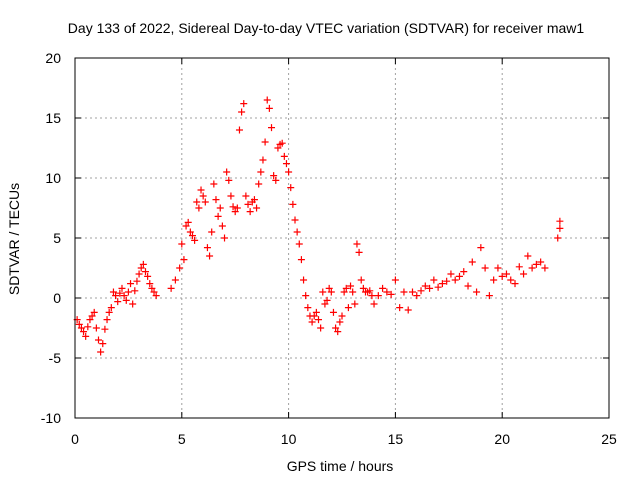 This screenshot has height=480, width=640. What do you see at coordinates (55, 358) in the screenshot?
I see `y-tick-label: -5` at bounding box center [55, 358].